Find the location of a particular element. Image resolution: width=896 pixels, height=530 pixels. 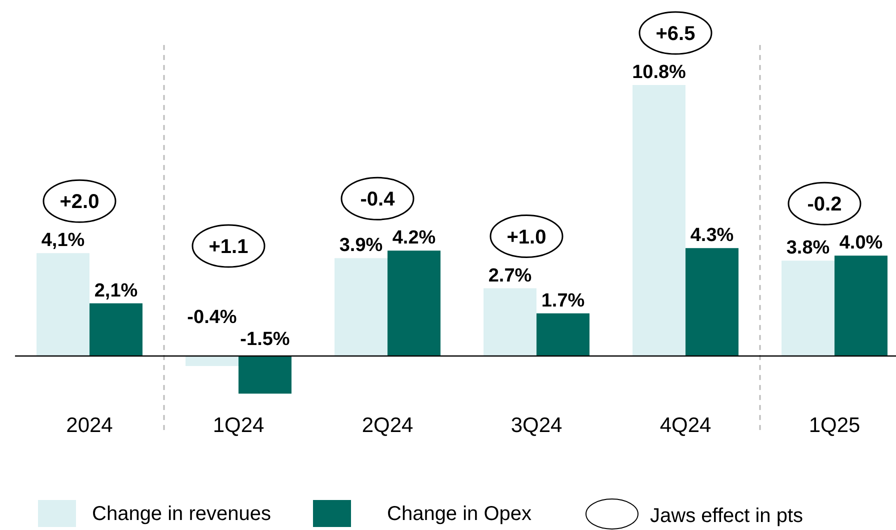

data-label: 3.8% is located at coordinates (808, 248).